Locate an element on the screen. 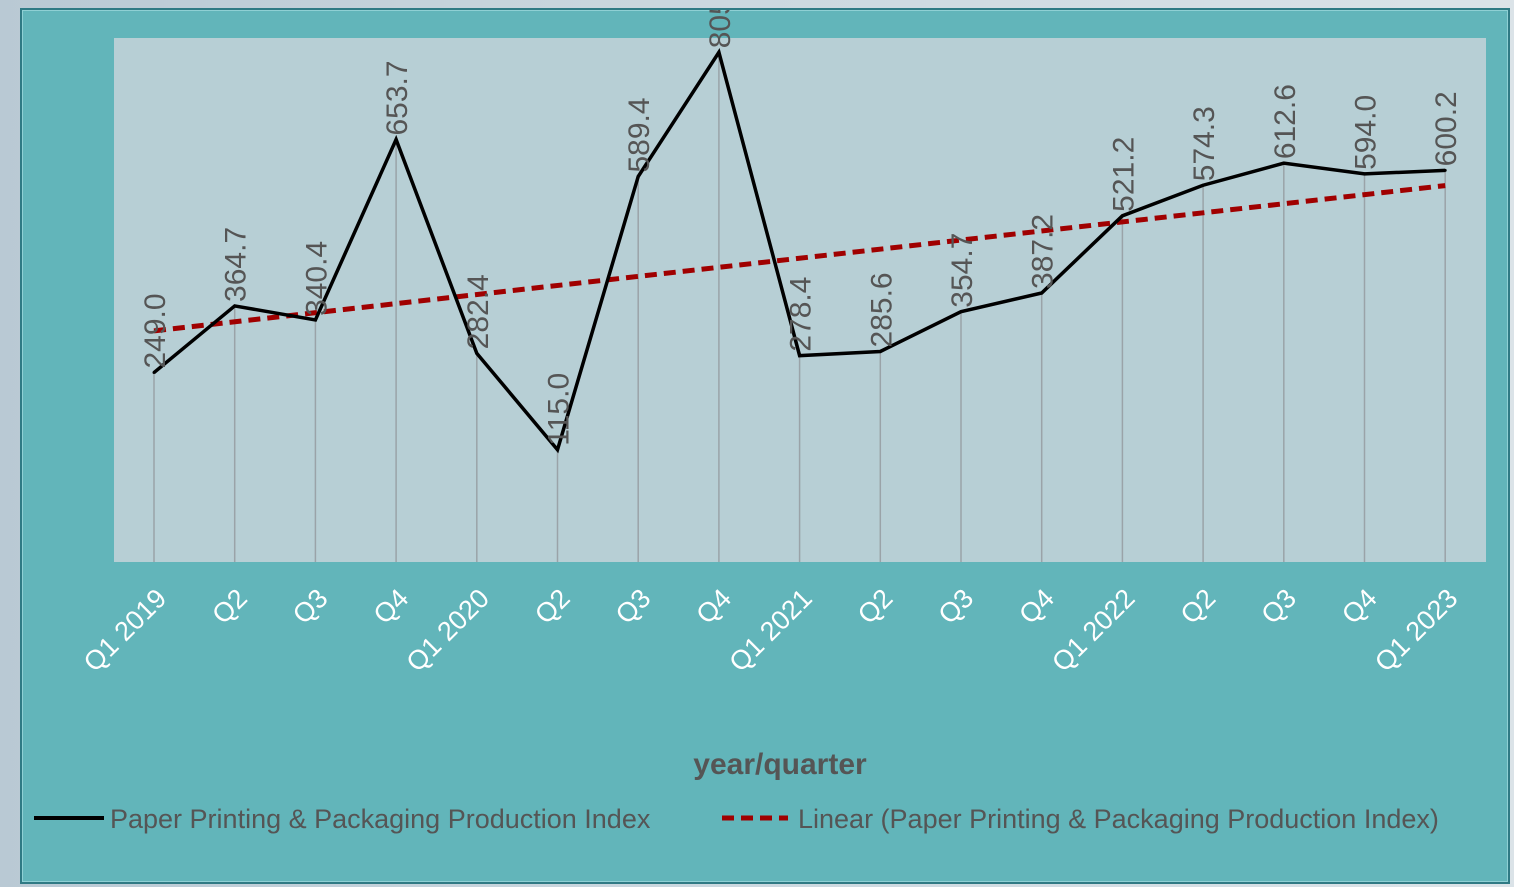 This screenshot has width=1514, height=887. x-tick-label: Q1 2020 is located at coordinates (448, 630).